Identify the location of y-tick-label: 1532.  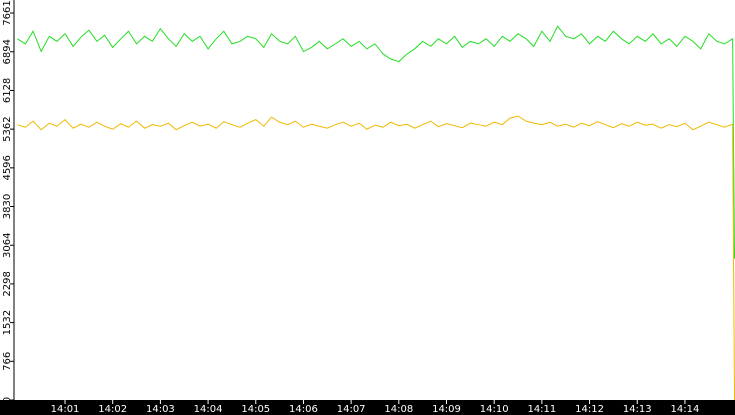
(7, 322).